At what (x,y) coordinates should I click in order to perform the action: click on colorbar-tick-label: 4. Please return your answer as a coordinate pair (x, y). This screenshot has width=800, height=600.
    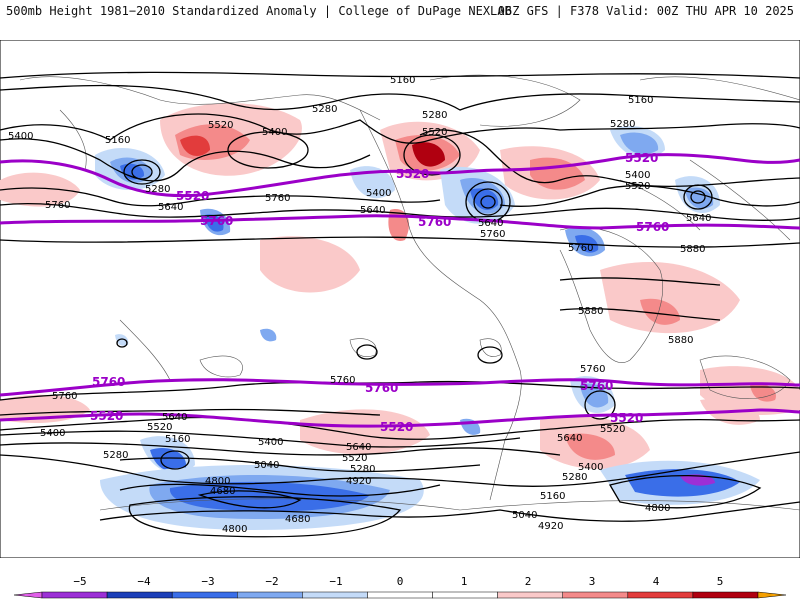
    Looking at the image, I should click on (656, 581).